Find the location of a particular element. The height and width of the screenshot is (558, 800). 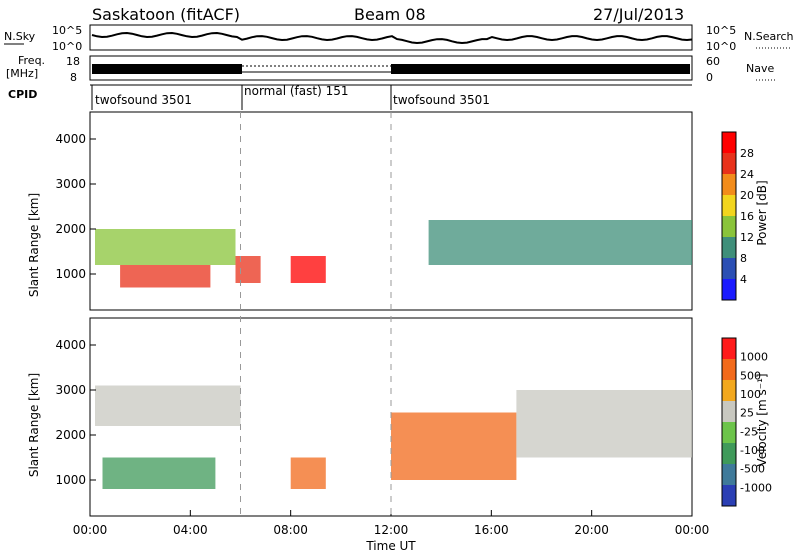

power-ytick-2: 3000 is located at coordinates (70, 184).